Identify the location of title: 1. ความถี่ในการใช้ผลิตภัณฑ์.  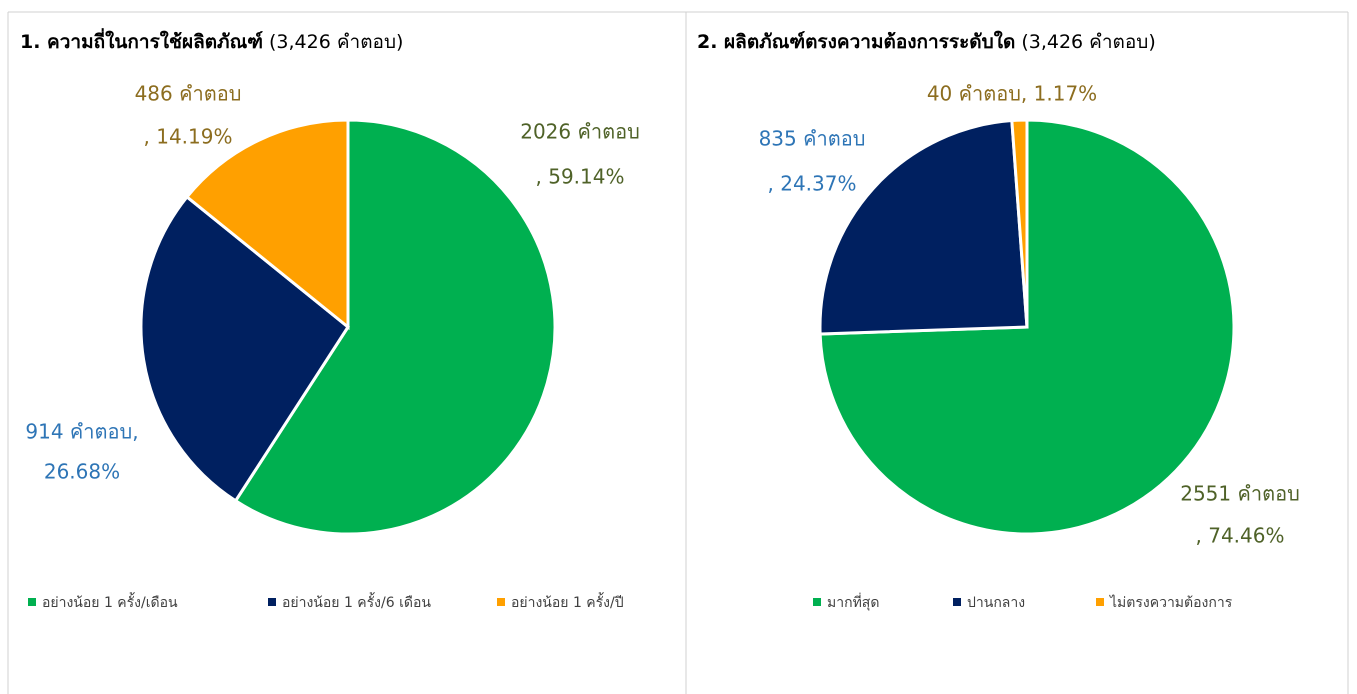
(141, 40).